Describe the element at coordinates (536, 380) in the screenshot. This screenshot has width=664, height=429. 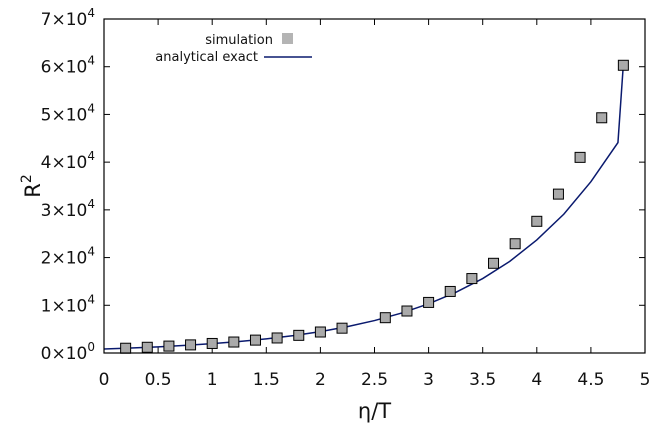
I see `x-tick-label: 4` at that location.